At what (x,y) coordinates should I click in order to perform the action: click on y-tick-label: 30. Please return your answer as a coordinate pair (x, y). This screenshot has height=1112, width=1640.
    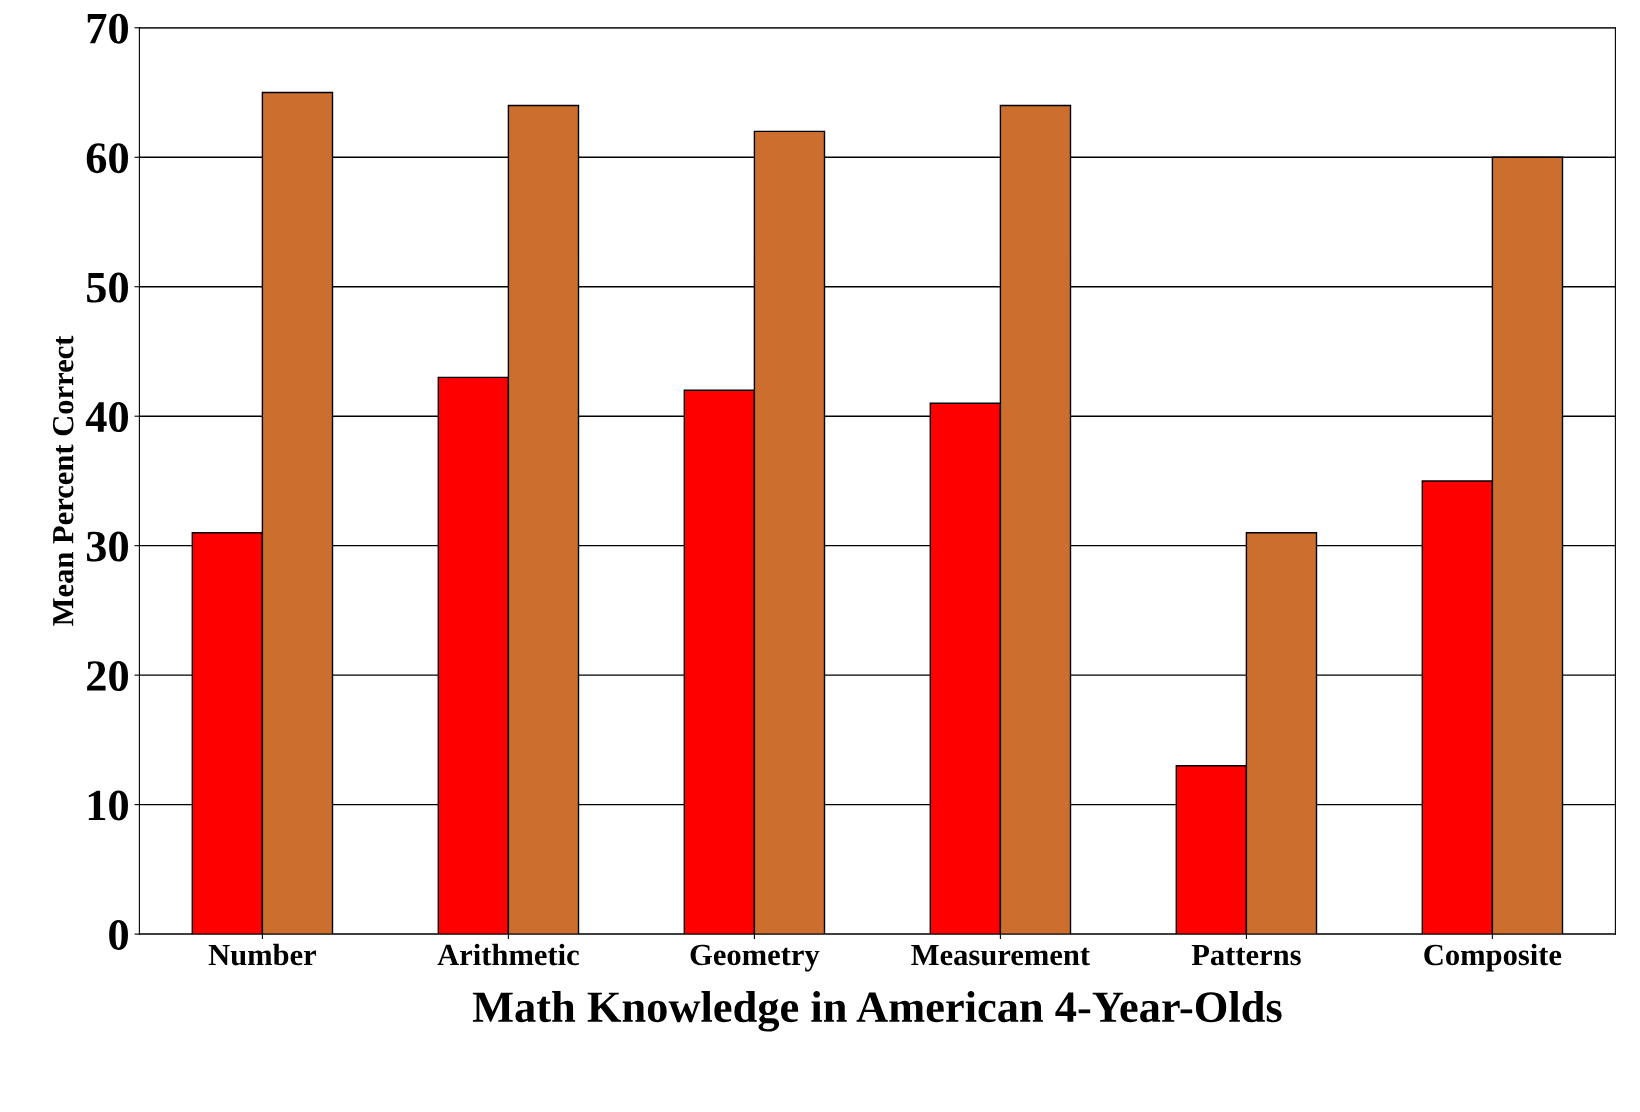
    Looking at the image, I should click on (107, 546).